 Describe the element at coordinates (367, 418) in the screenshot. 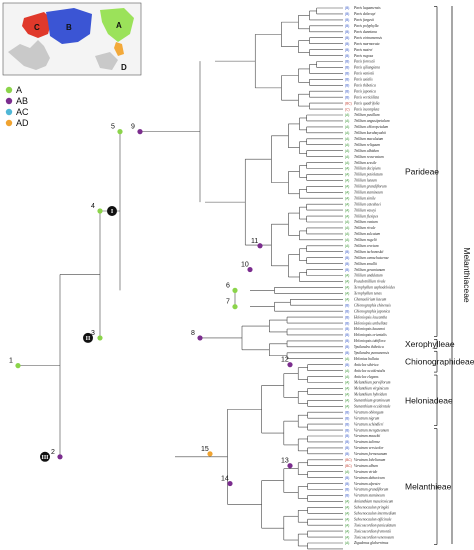

I see `tip-label: Veratrum nigrum` at that location.